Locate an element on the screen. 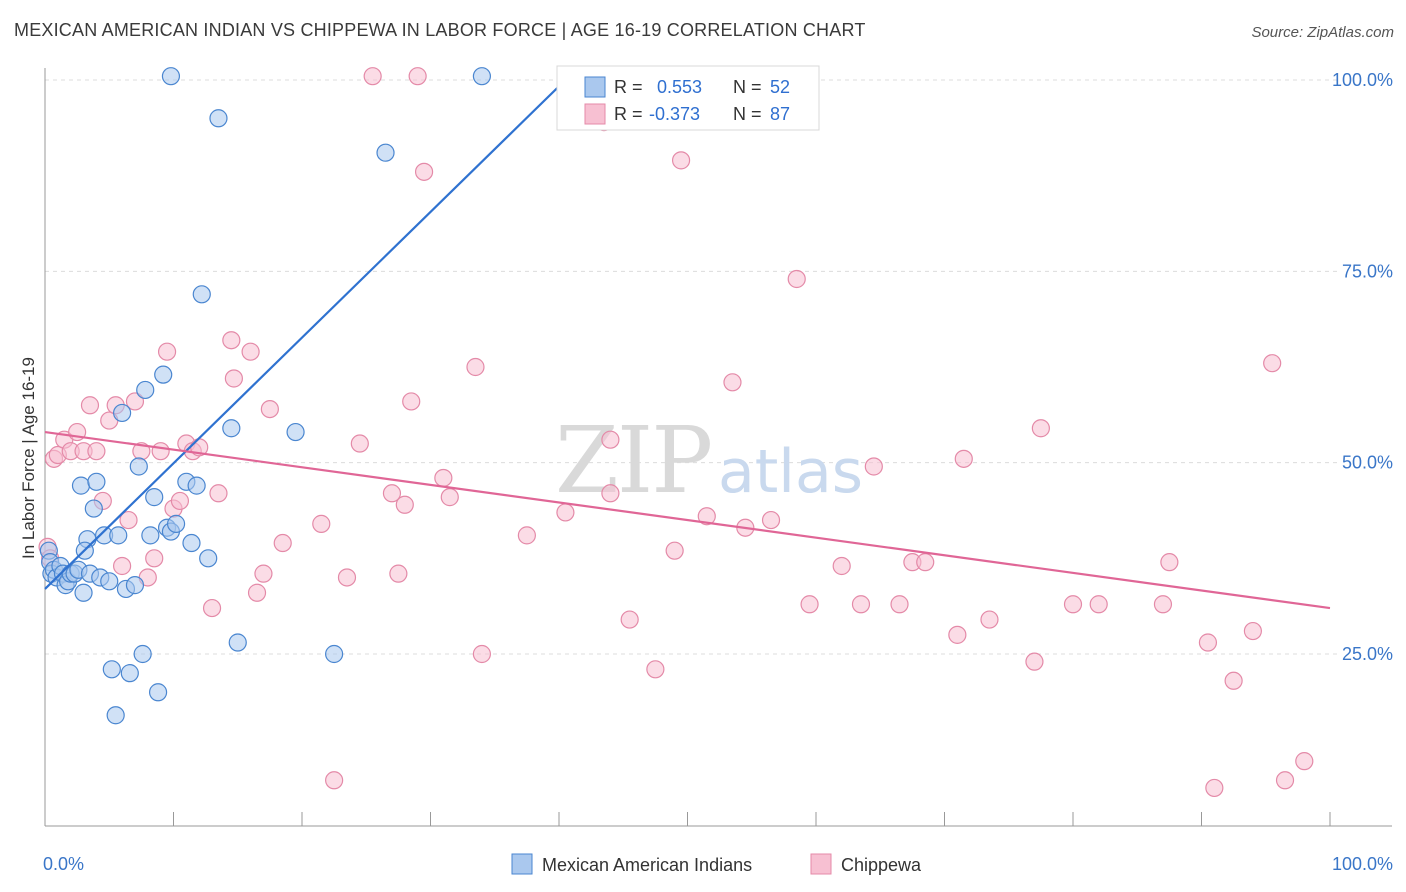 This screenshot has height=892, width=1406. y-tick-label-3: 100.0% is located at coordinates (1362, 80).